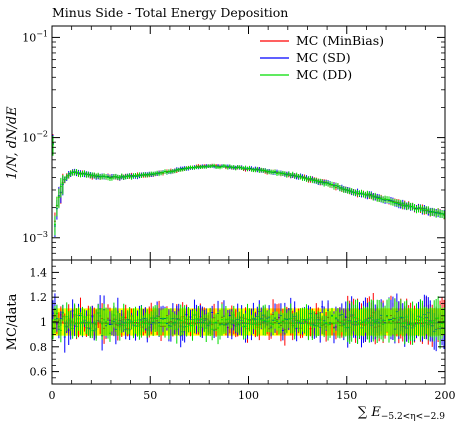 This screenshot has width=461, height=422. Describe the element at coordinates (369, 412) in the screenshot. I see `x-axis-label-main: ∑ E` at that location.